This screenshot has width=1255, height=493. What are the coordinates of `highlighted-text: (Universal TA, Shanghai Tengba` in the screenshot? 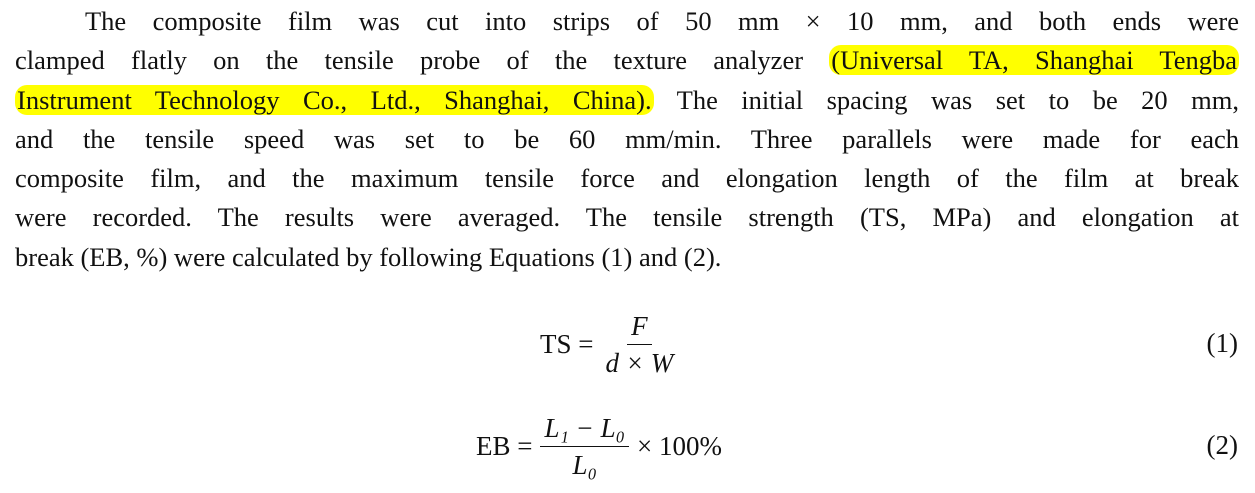 It's located at (1034, 60).